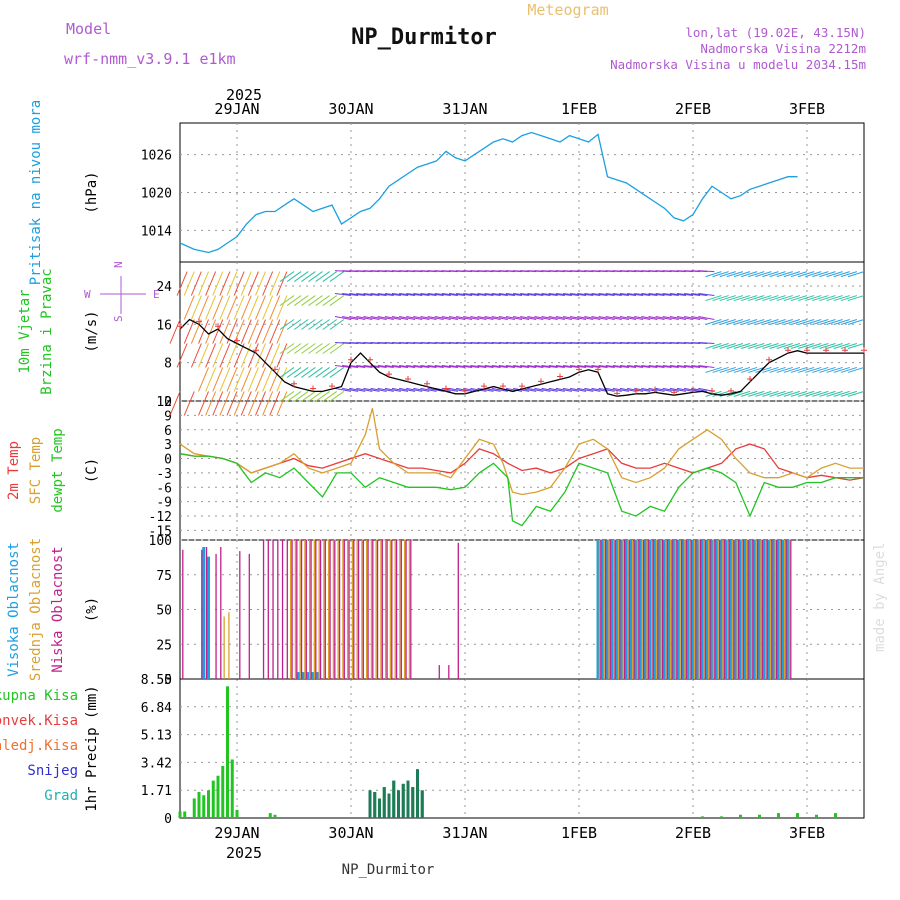 The image size is (900, 900). I want to click on model-elevation-label: Nadmorska Visina u modelu 2034.15m, so click(738, 64).